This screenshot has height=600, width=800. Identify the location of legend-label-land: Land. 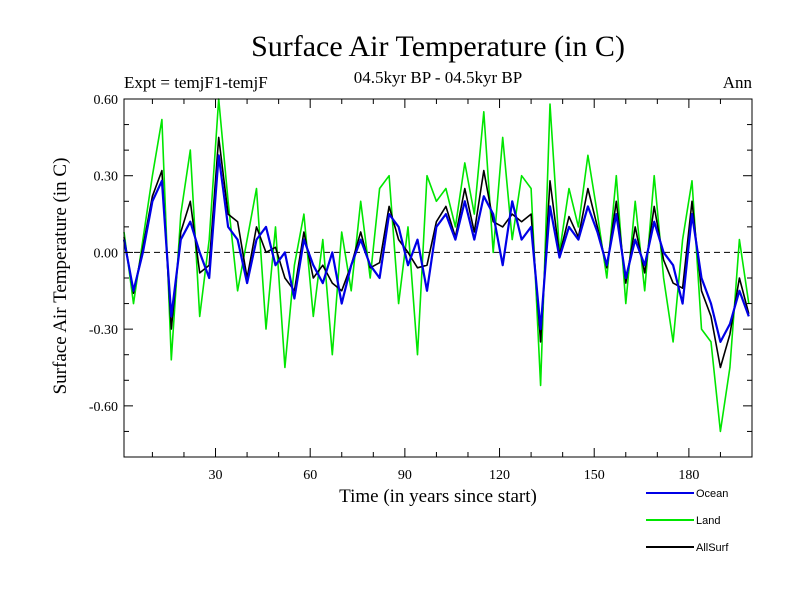
(708, 521).